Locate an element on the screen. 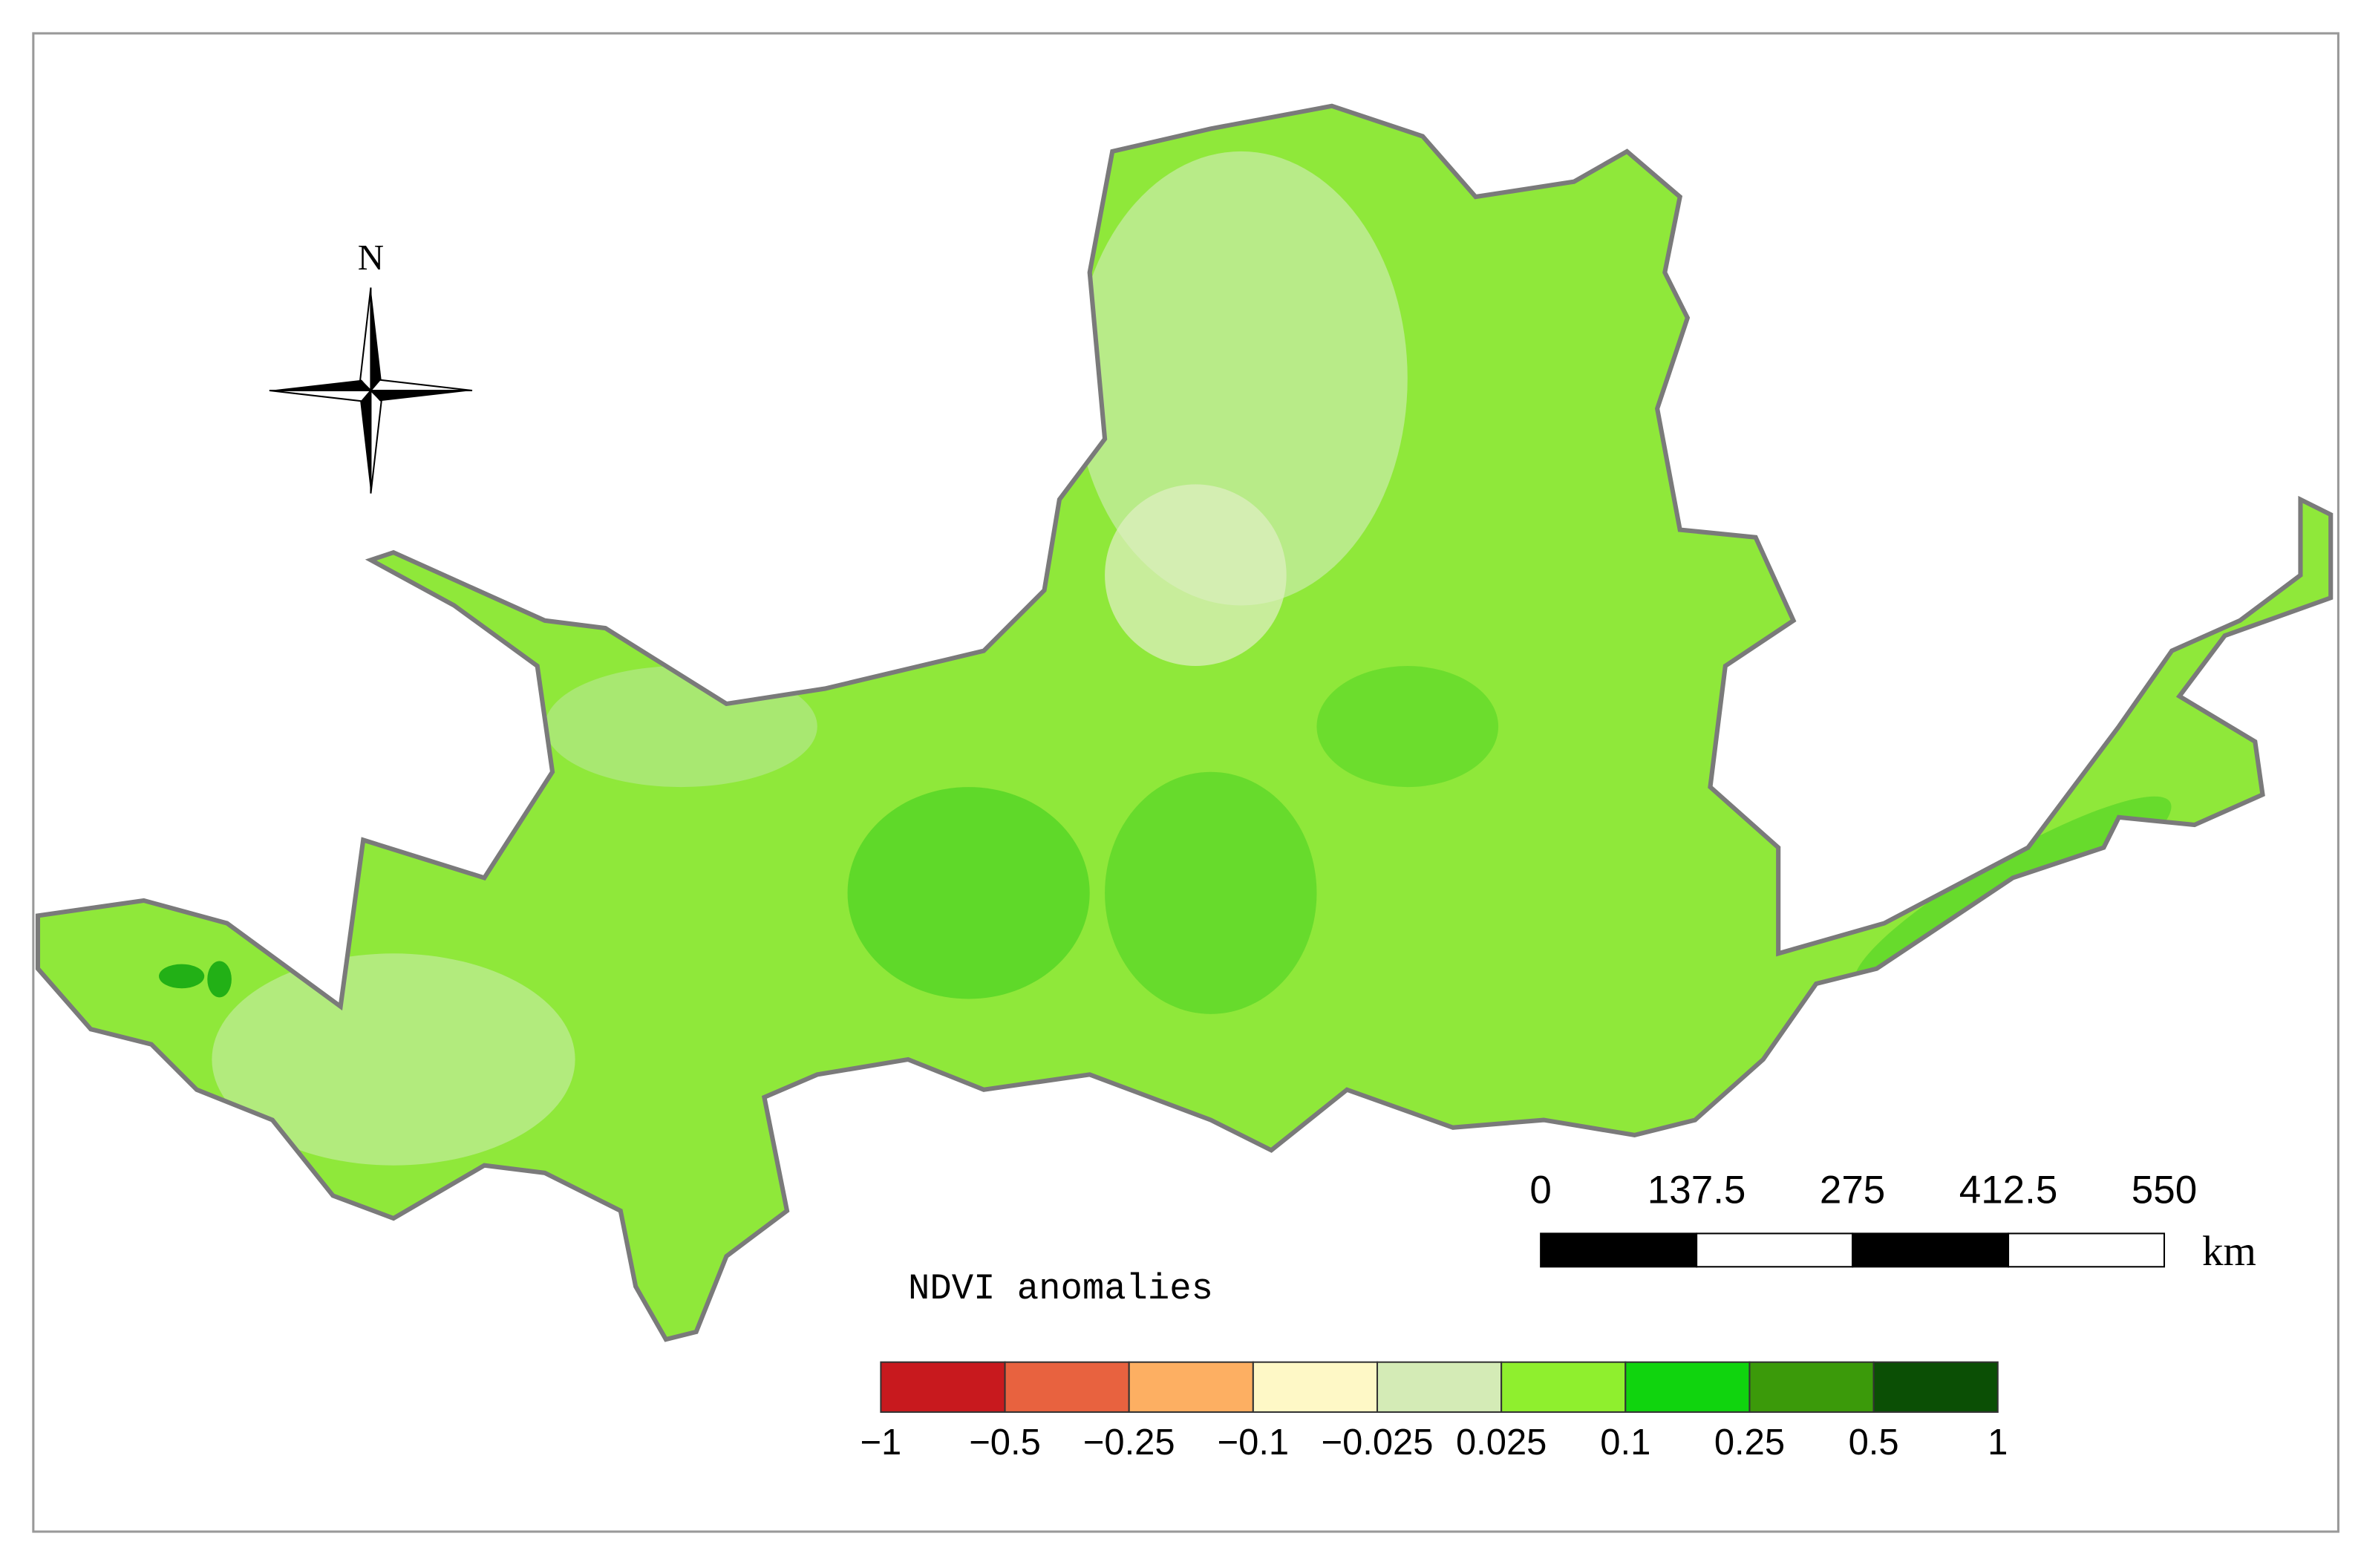 The image size is (2361, 1568). scale-label: 550 is located at coordinates (2164, 1190).